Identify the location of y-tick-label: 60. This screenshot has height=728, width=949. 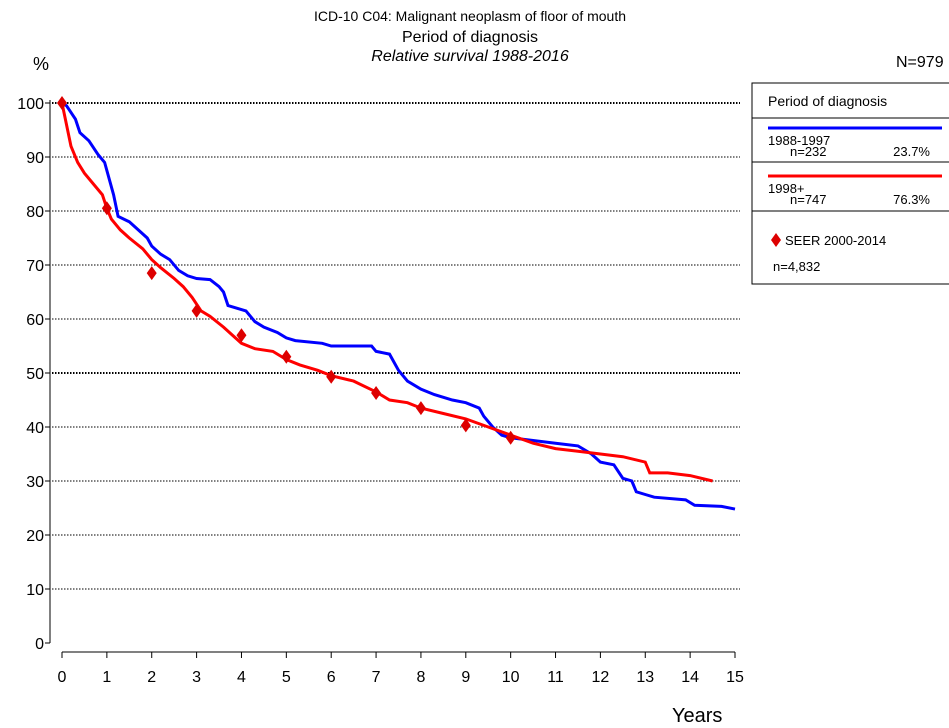
(35, 320).